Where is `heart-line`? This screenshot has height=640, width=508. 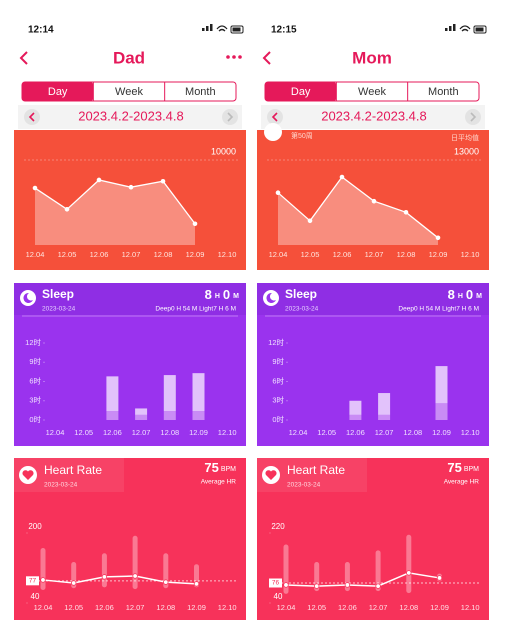 heart-line is located at coordinates (119, 580).